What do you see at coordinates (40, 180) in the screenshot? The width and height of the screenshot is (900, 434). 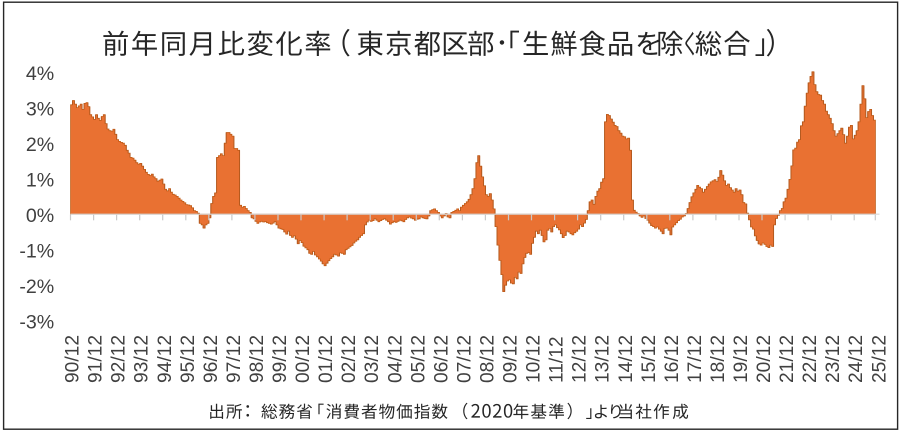 I see `svg-text: 1%` at bounding box center [40, 180].